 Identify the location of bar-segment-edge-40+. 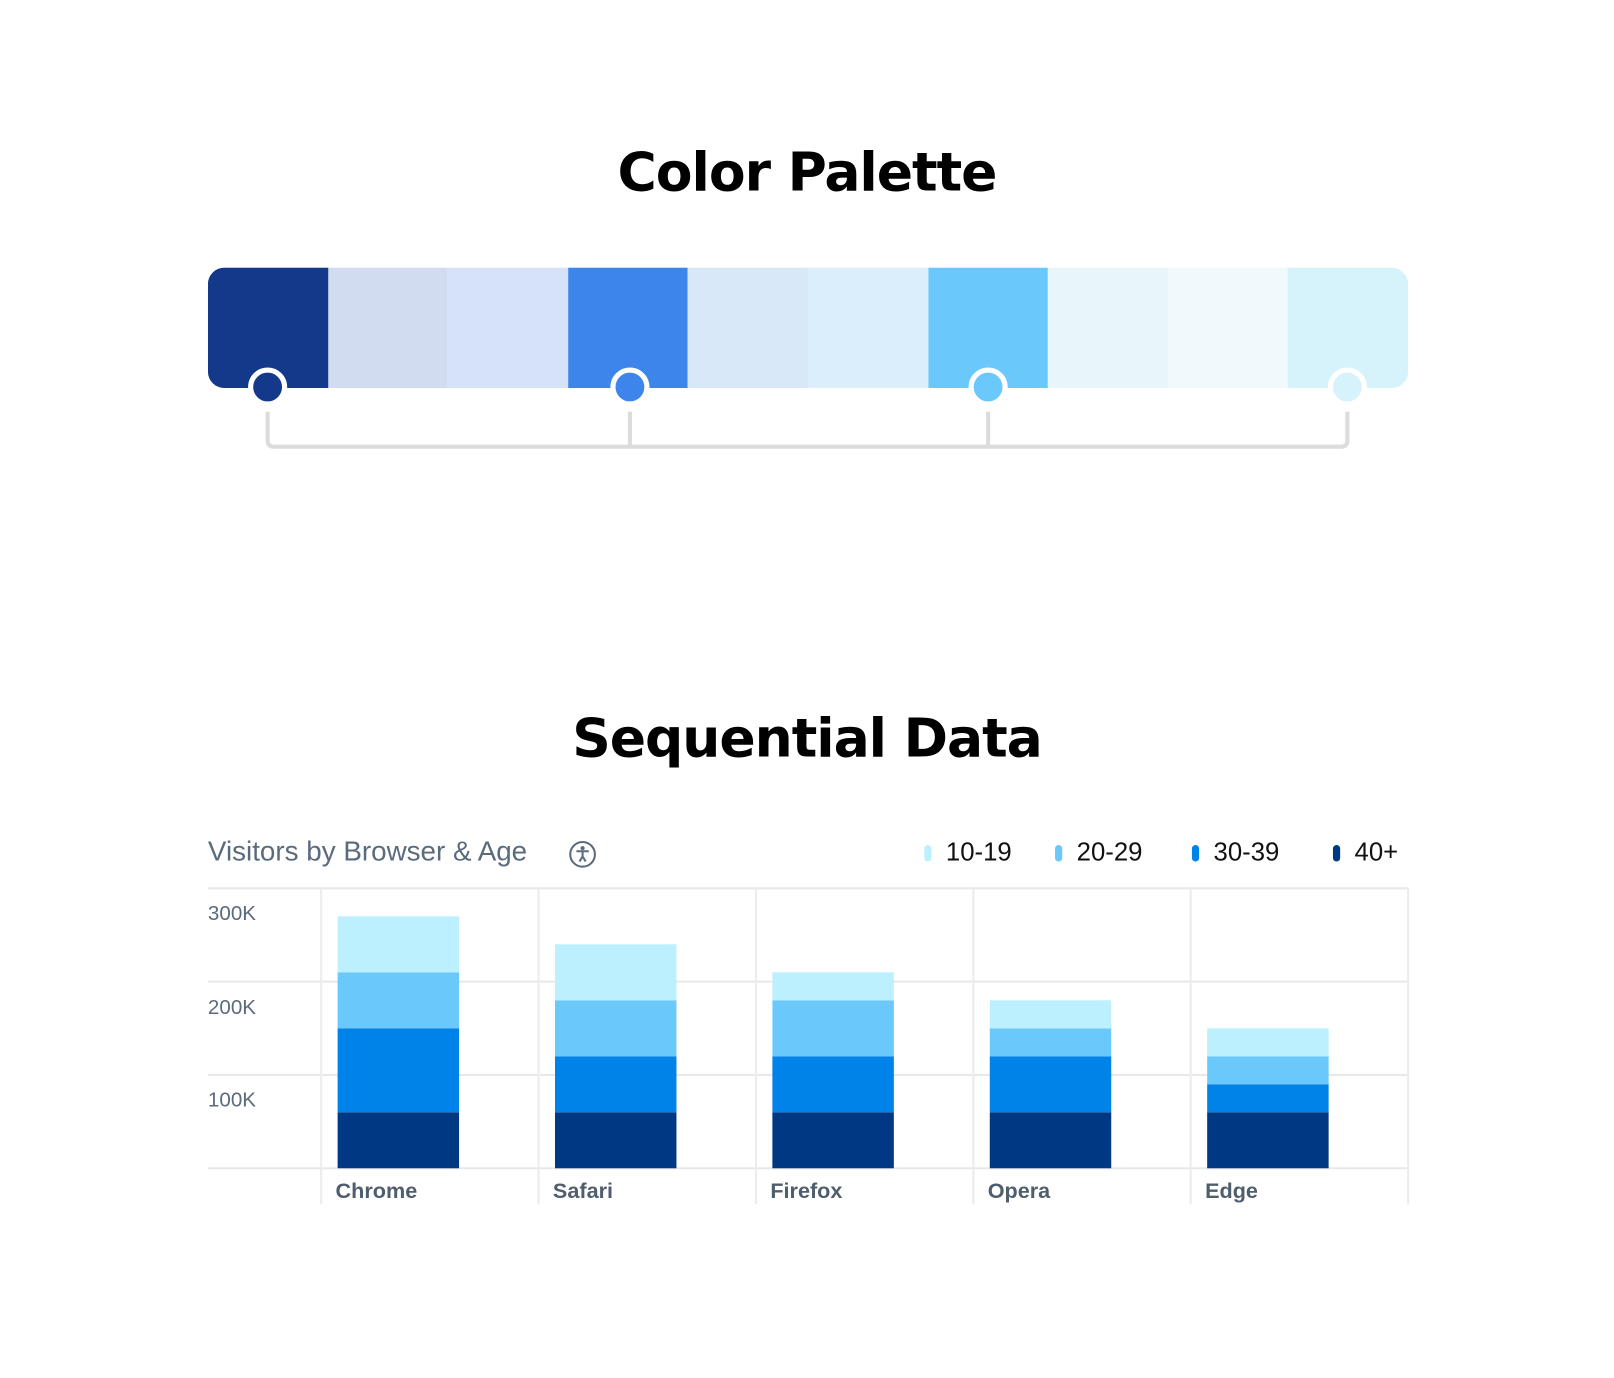
(1268, 1140).